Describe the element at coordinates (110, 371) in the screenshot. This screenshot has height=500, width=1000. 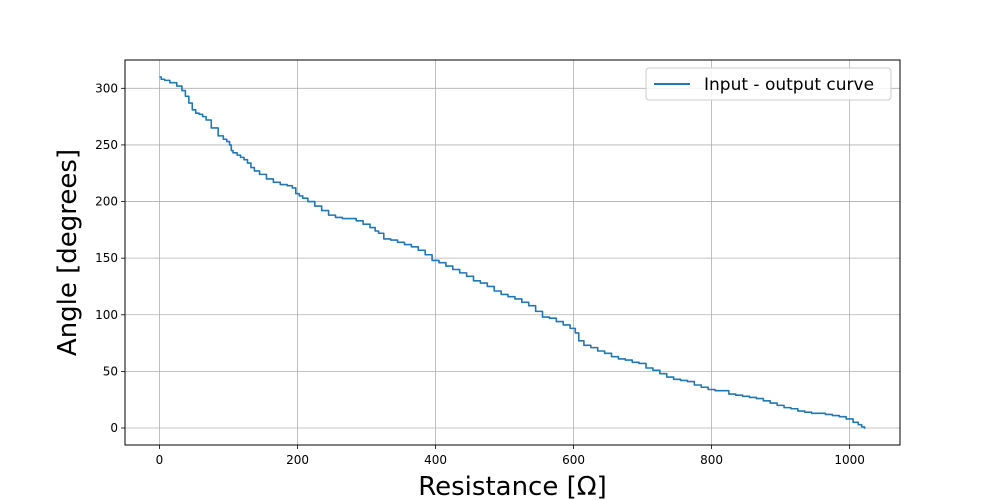
I see `y-tick-label: 50` at that location.